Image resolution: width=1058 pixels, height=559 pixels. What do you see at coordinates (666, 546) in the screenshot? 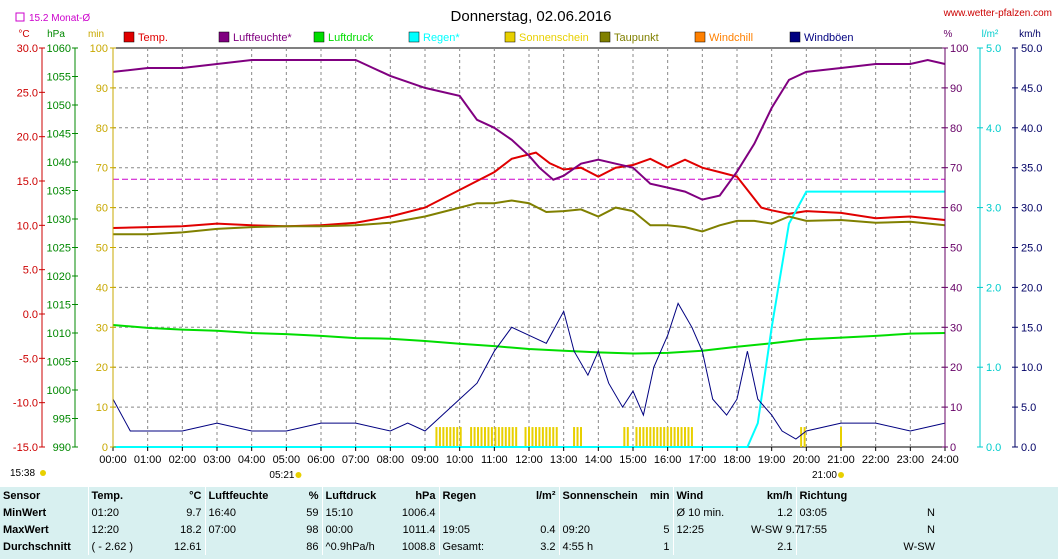
I see `stats-cell-value: 1` at bounding box center [666, 546].